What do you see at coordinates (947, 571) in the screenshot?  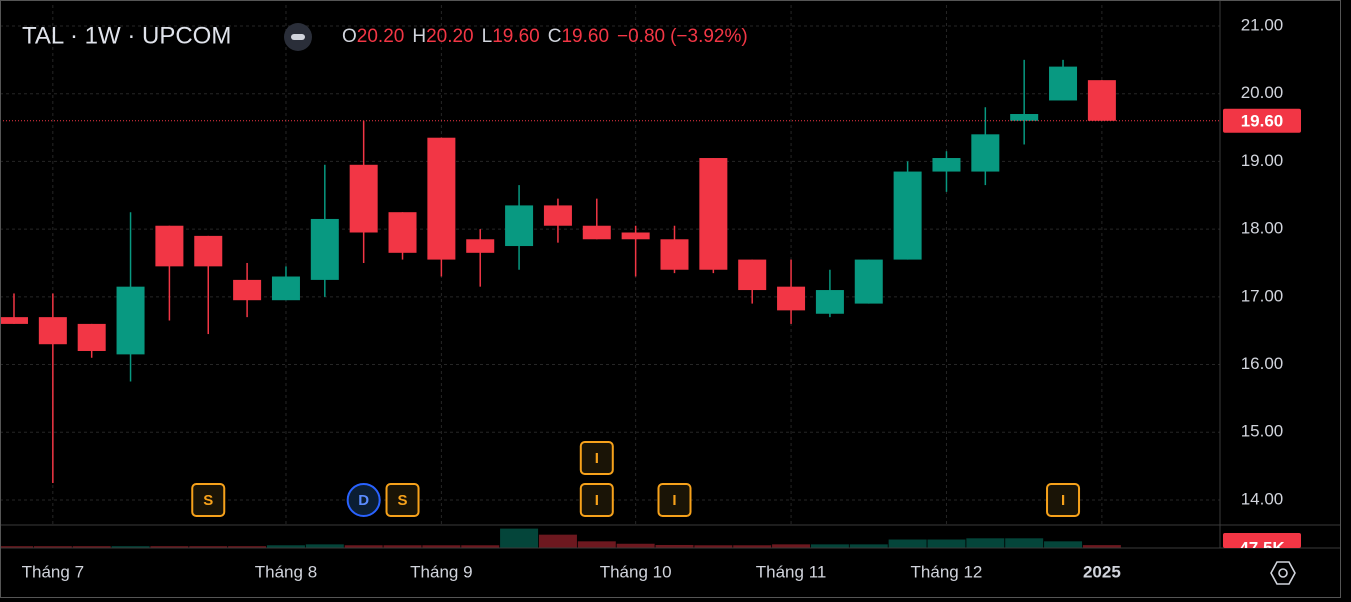 I see `x-tick-label: Tháng 12` at bounding box center [947, 571].